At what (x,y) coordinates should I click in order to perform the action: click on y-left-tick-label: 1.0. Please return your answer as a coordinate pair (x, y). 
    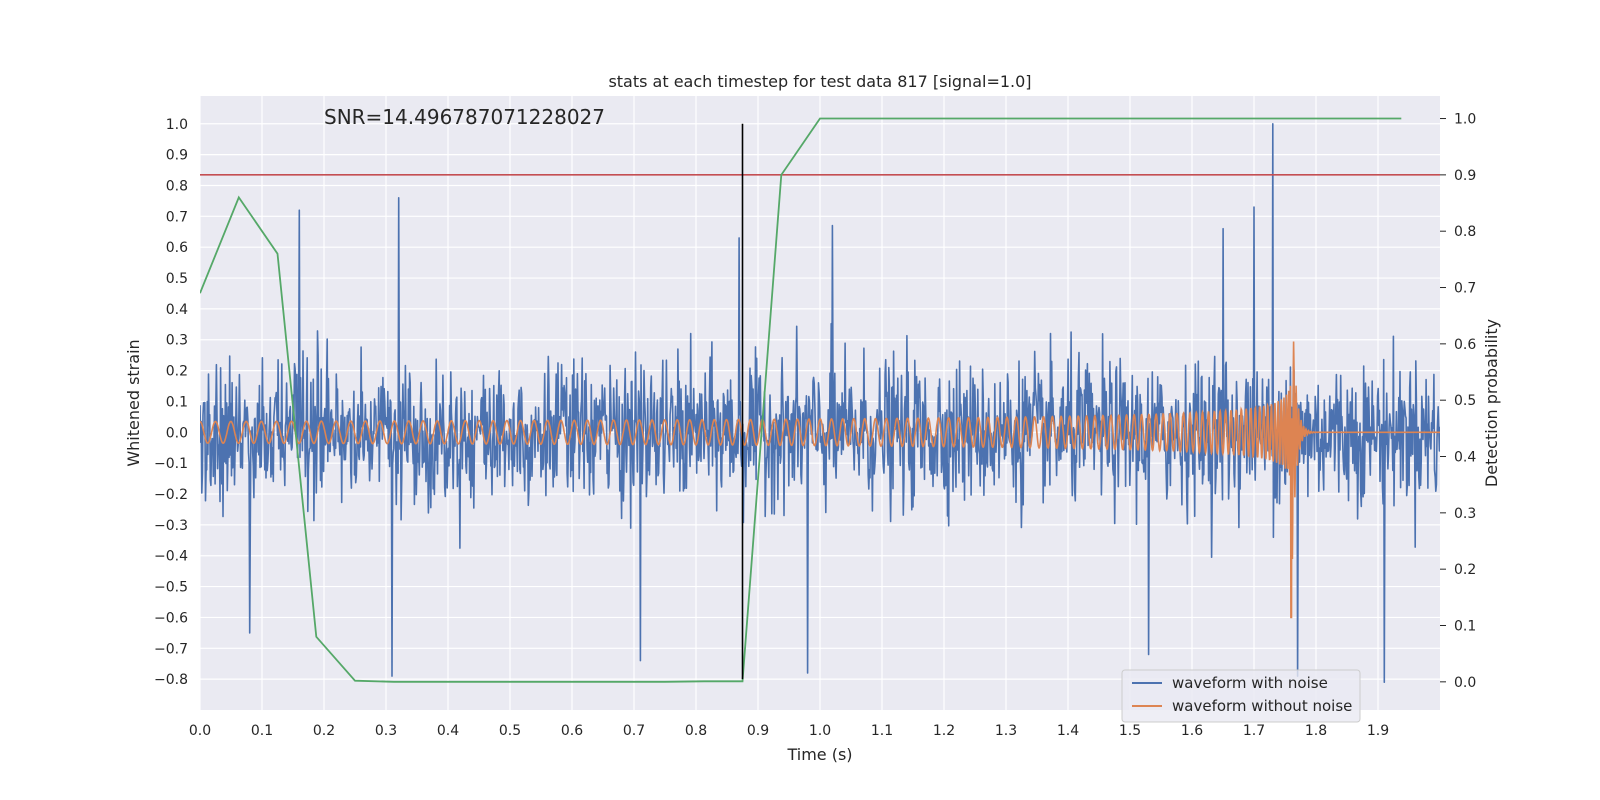
    Looking at the image, I should click on (177, 125).